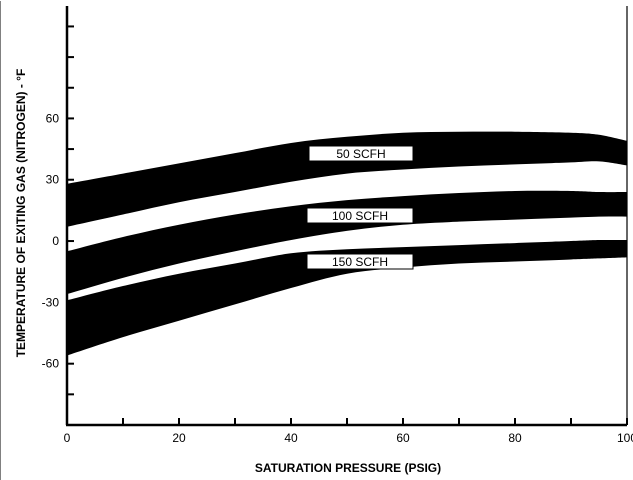 The height and width of the screenshot is (480, 633). What do you see at coordinates (291, 438) in the screenshot?
I see `x-tick-label: 40` at bounding box center [291, 438].